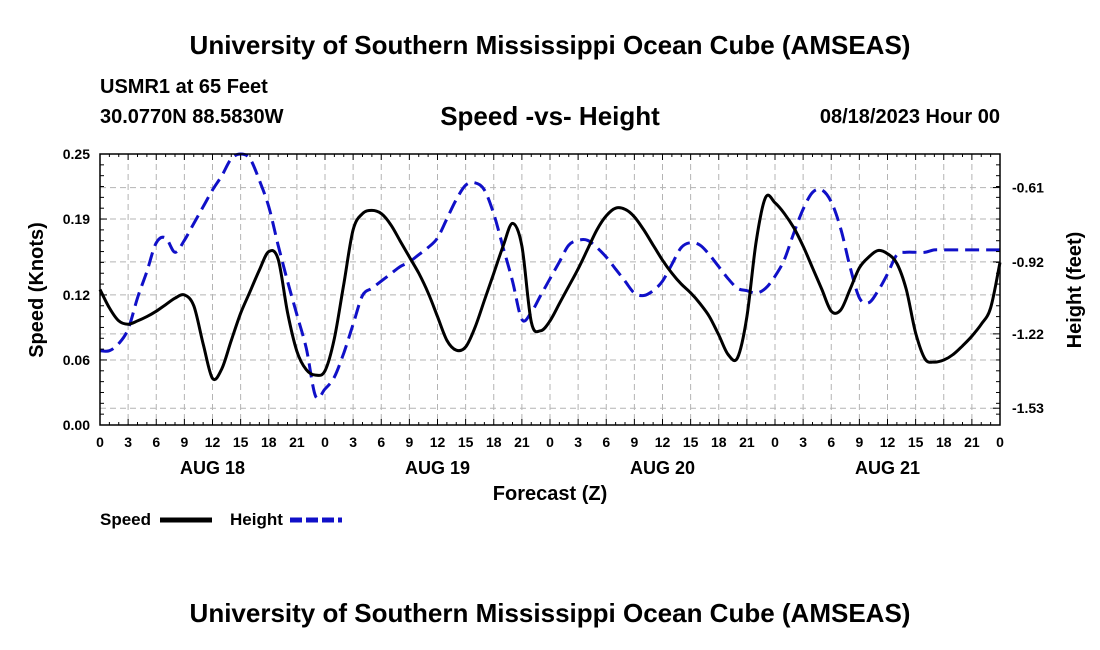 This screenshot has width=1100, height=650. Describe the element at coordinates (1075, 290) in the screenshot. I see `y2-axis-title: Height (feet)` at that location.